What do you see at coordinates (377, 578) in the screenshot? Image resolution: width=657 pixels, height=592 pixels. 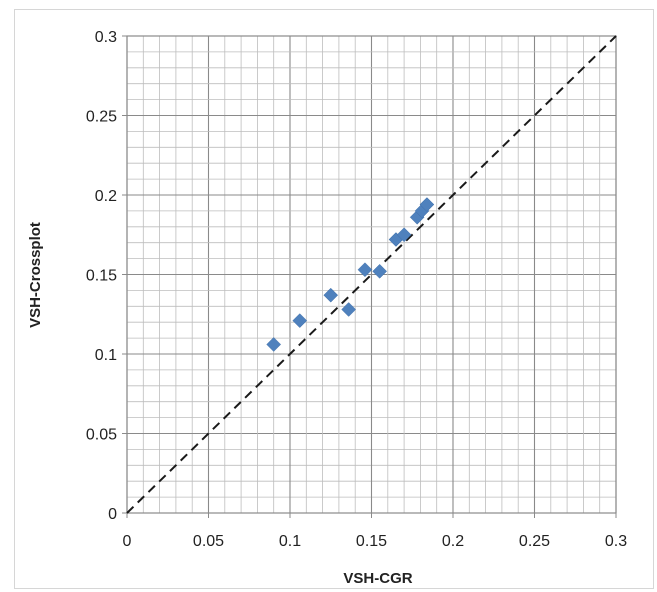 I see `x-axis-title: VSH-CGR` at bounding box center [377, 578].